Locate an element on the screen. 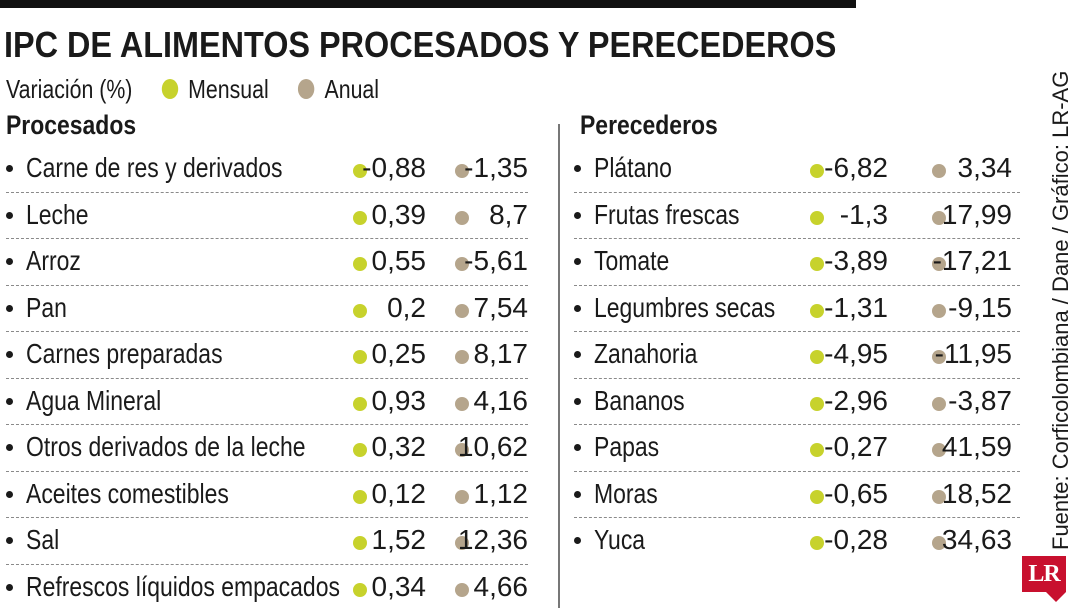 The width and height of the screenshot is (1080, 611). legend-annual-label: Anual is located at coordinates (351, 89).